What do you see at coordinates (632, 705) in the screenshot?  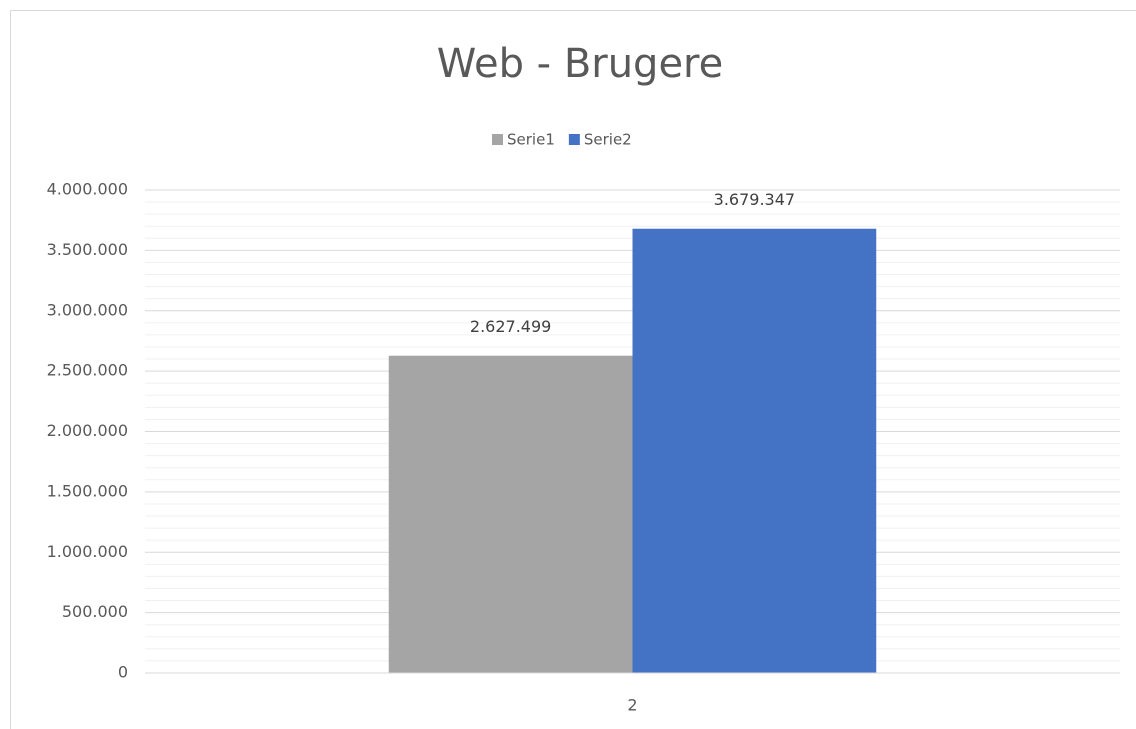 I see `x-tick-label: 2` at bounding box center [632, 705].